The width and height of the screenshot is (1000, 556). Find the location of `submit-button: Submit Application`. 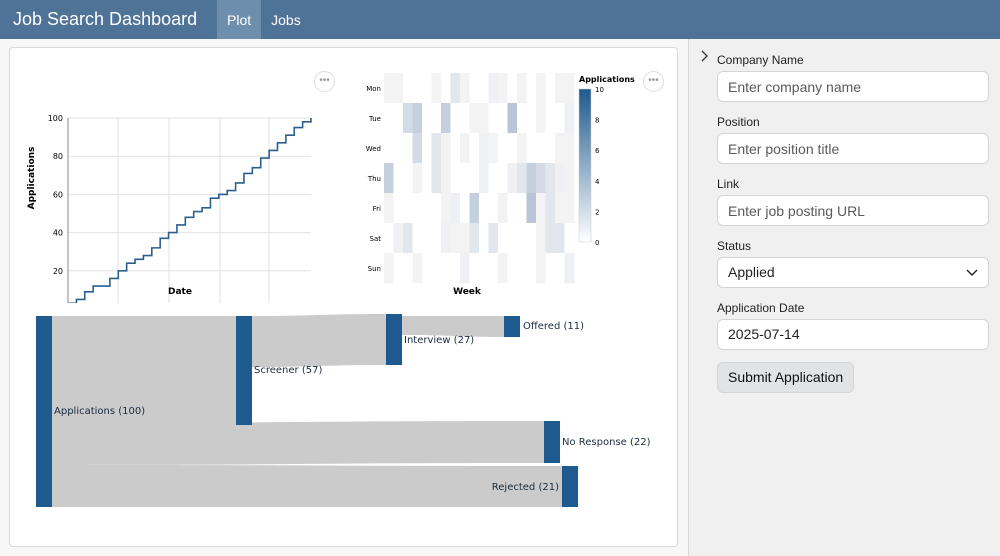

submit-button: Submit Application is located at coordinates (786, 377).